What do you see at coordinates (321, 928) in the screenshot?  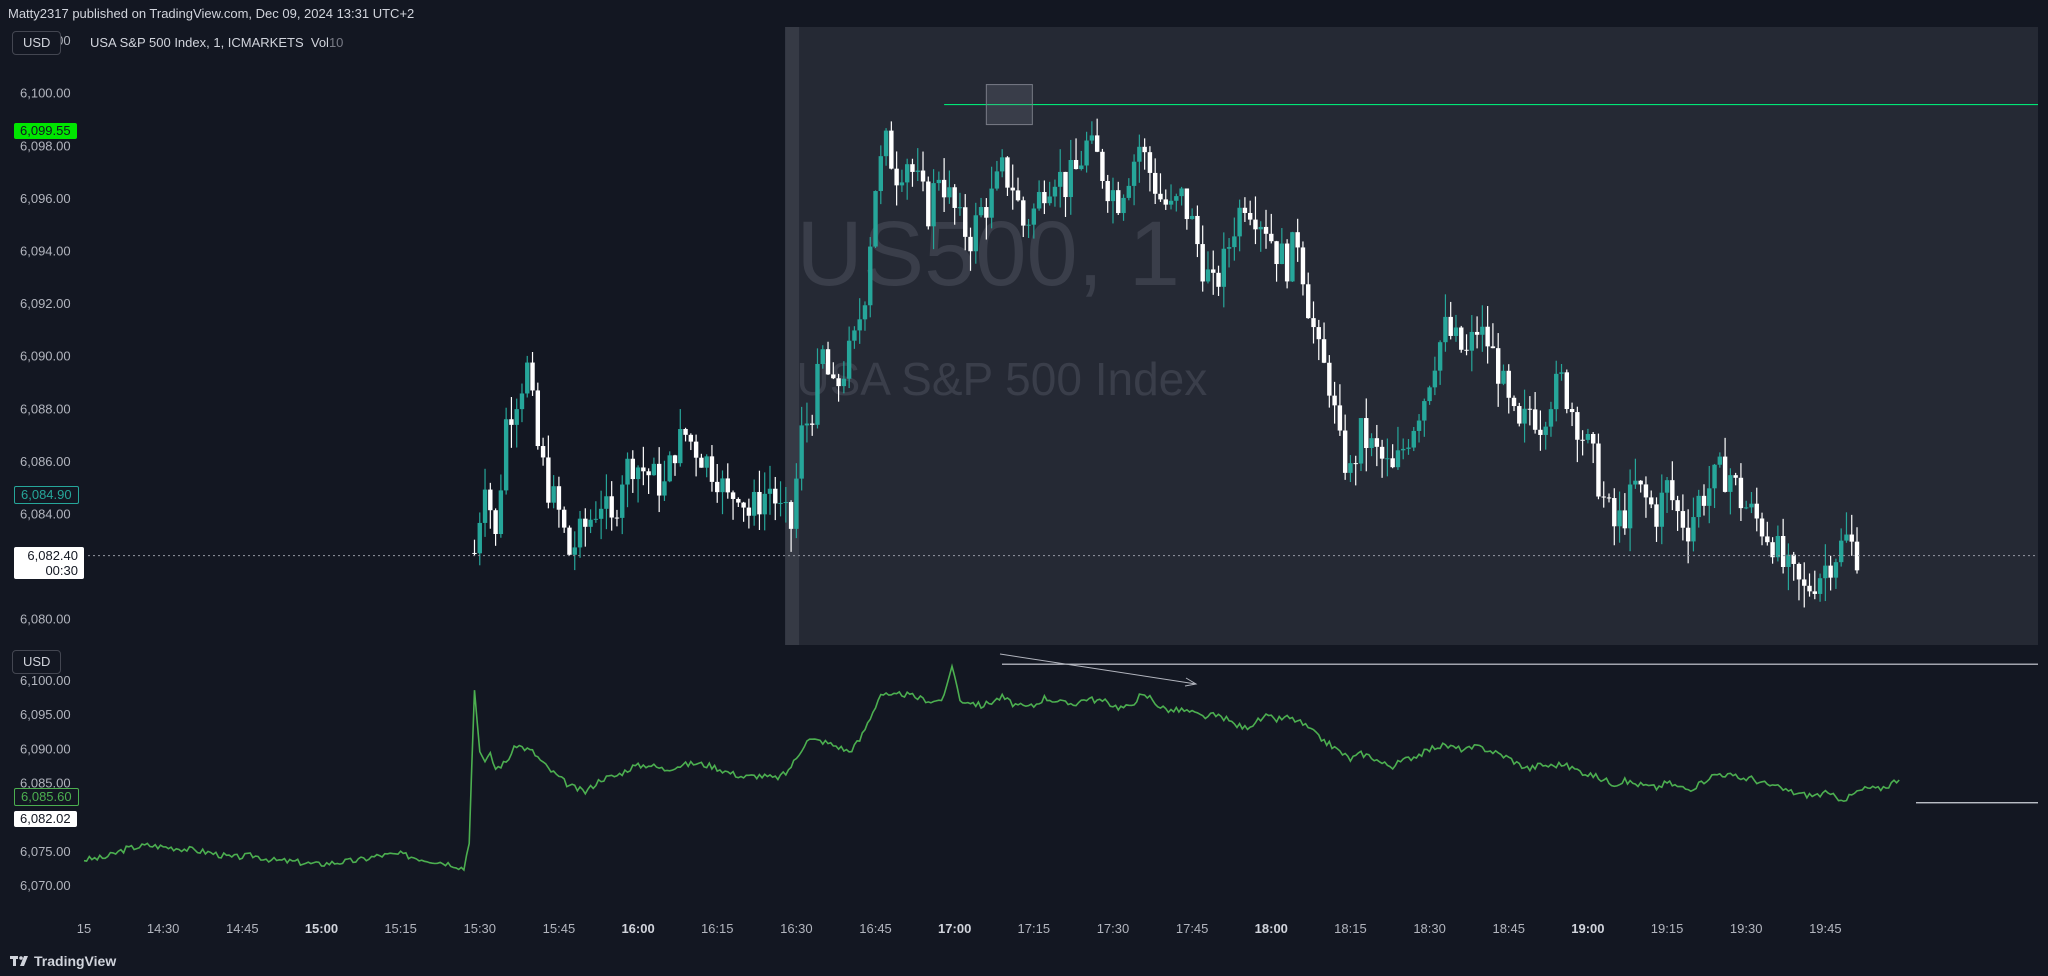 I see `time-tick-label: 15:00` at bounding box center [321, 928].